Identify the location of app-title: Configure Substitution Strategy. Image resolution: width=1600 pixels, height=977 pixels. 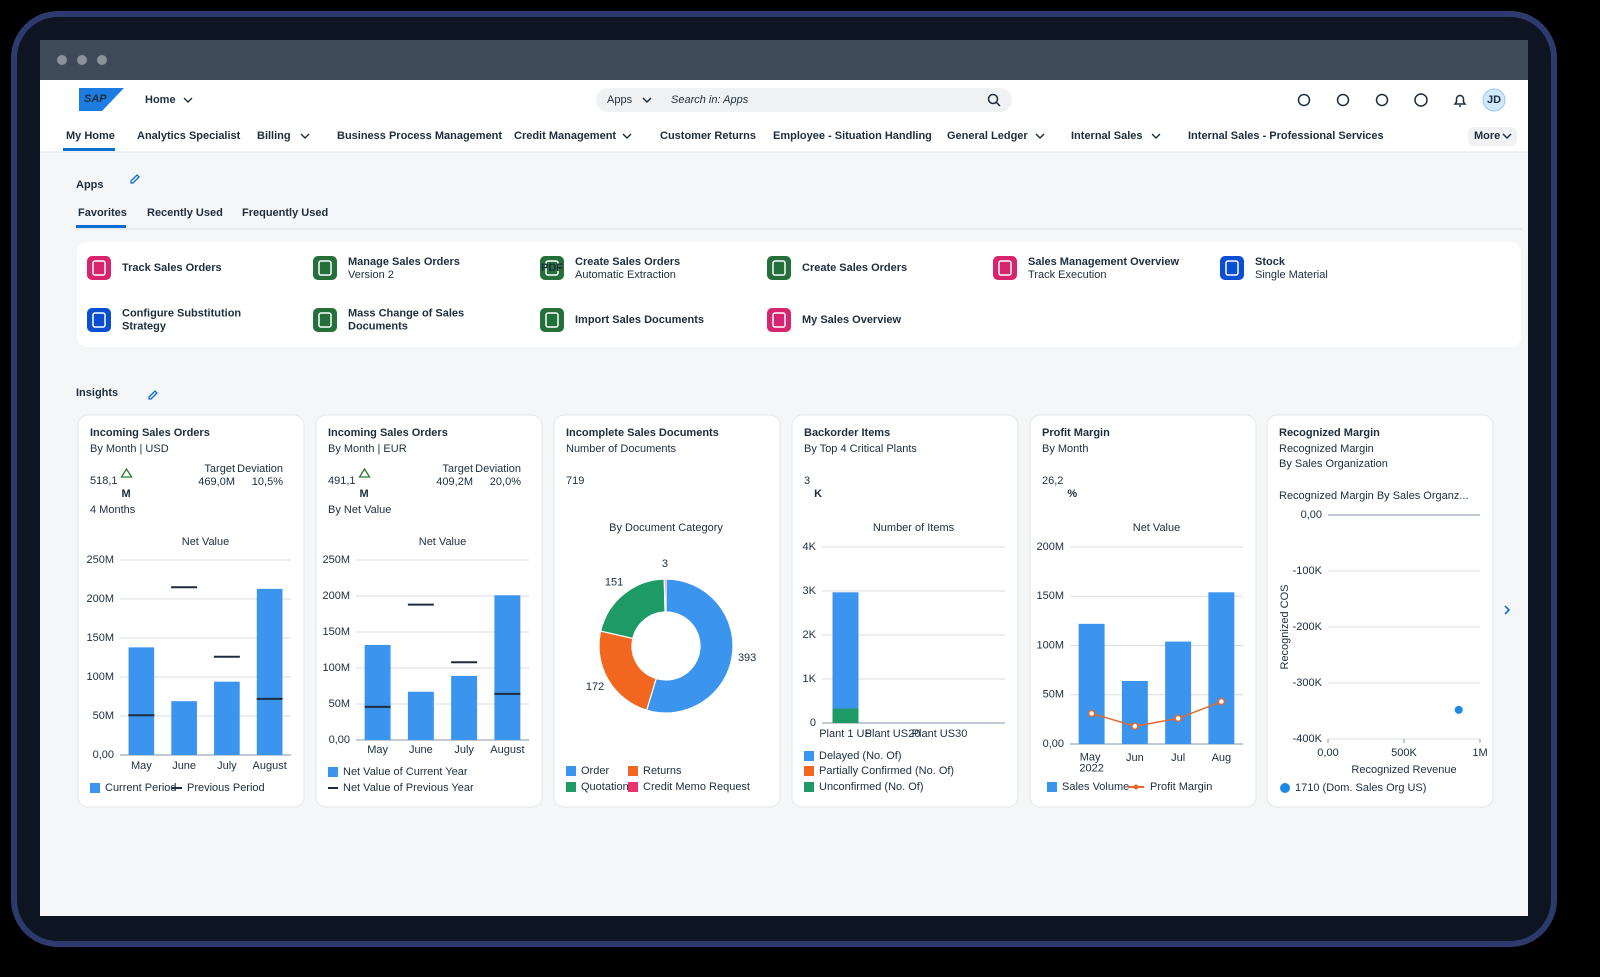
(183, 319).